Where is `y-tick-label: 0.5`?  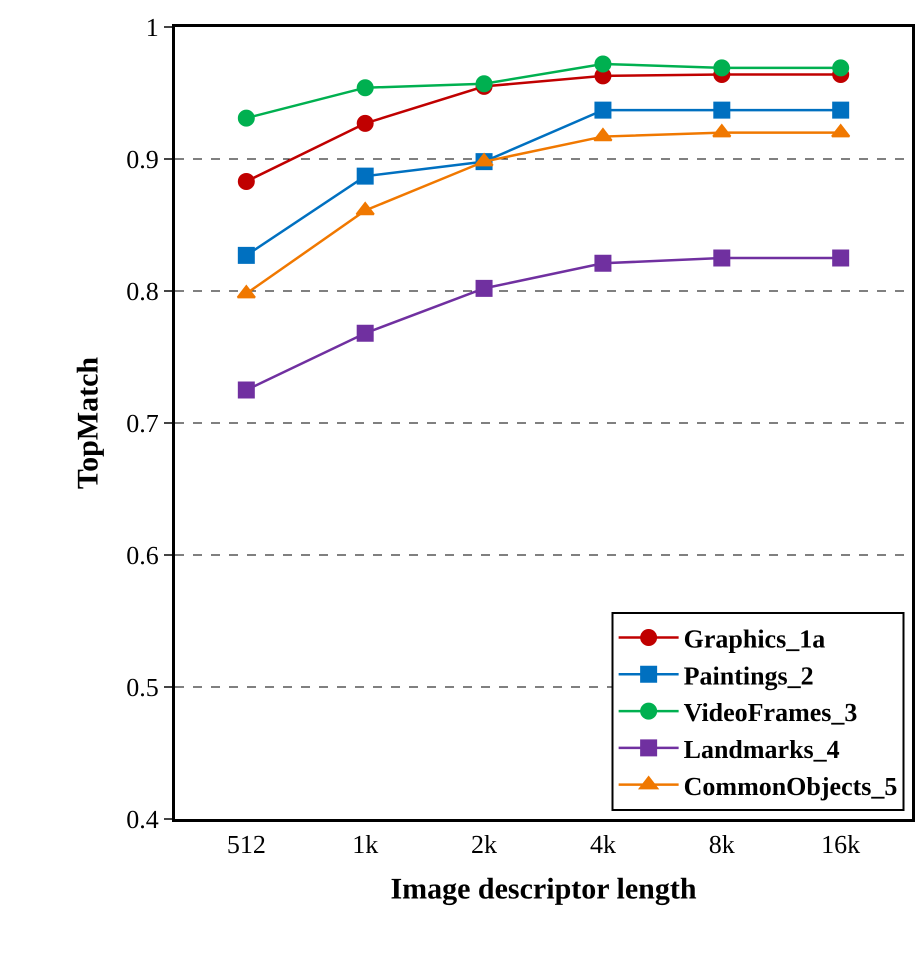
y-tick-label: 0.5 is located at coordinates (142, 687).